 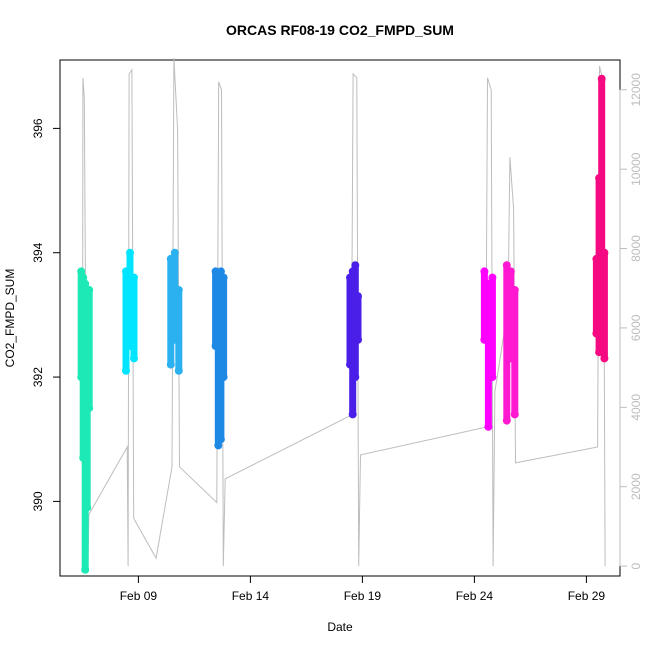 I want to click on x-tick-label: Feb 19, so click(x=363, y=596).